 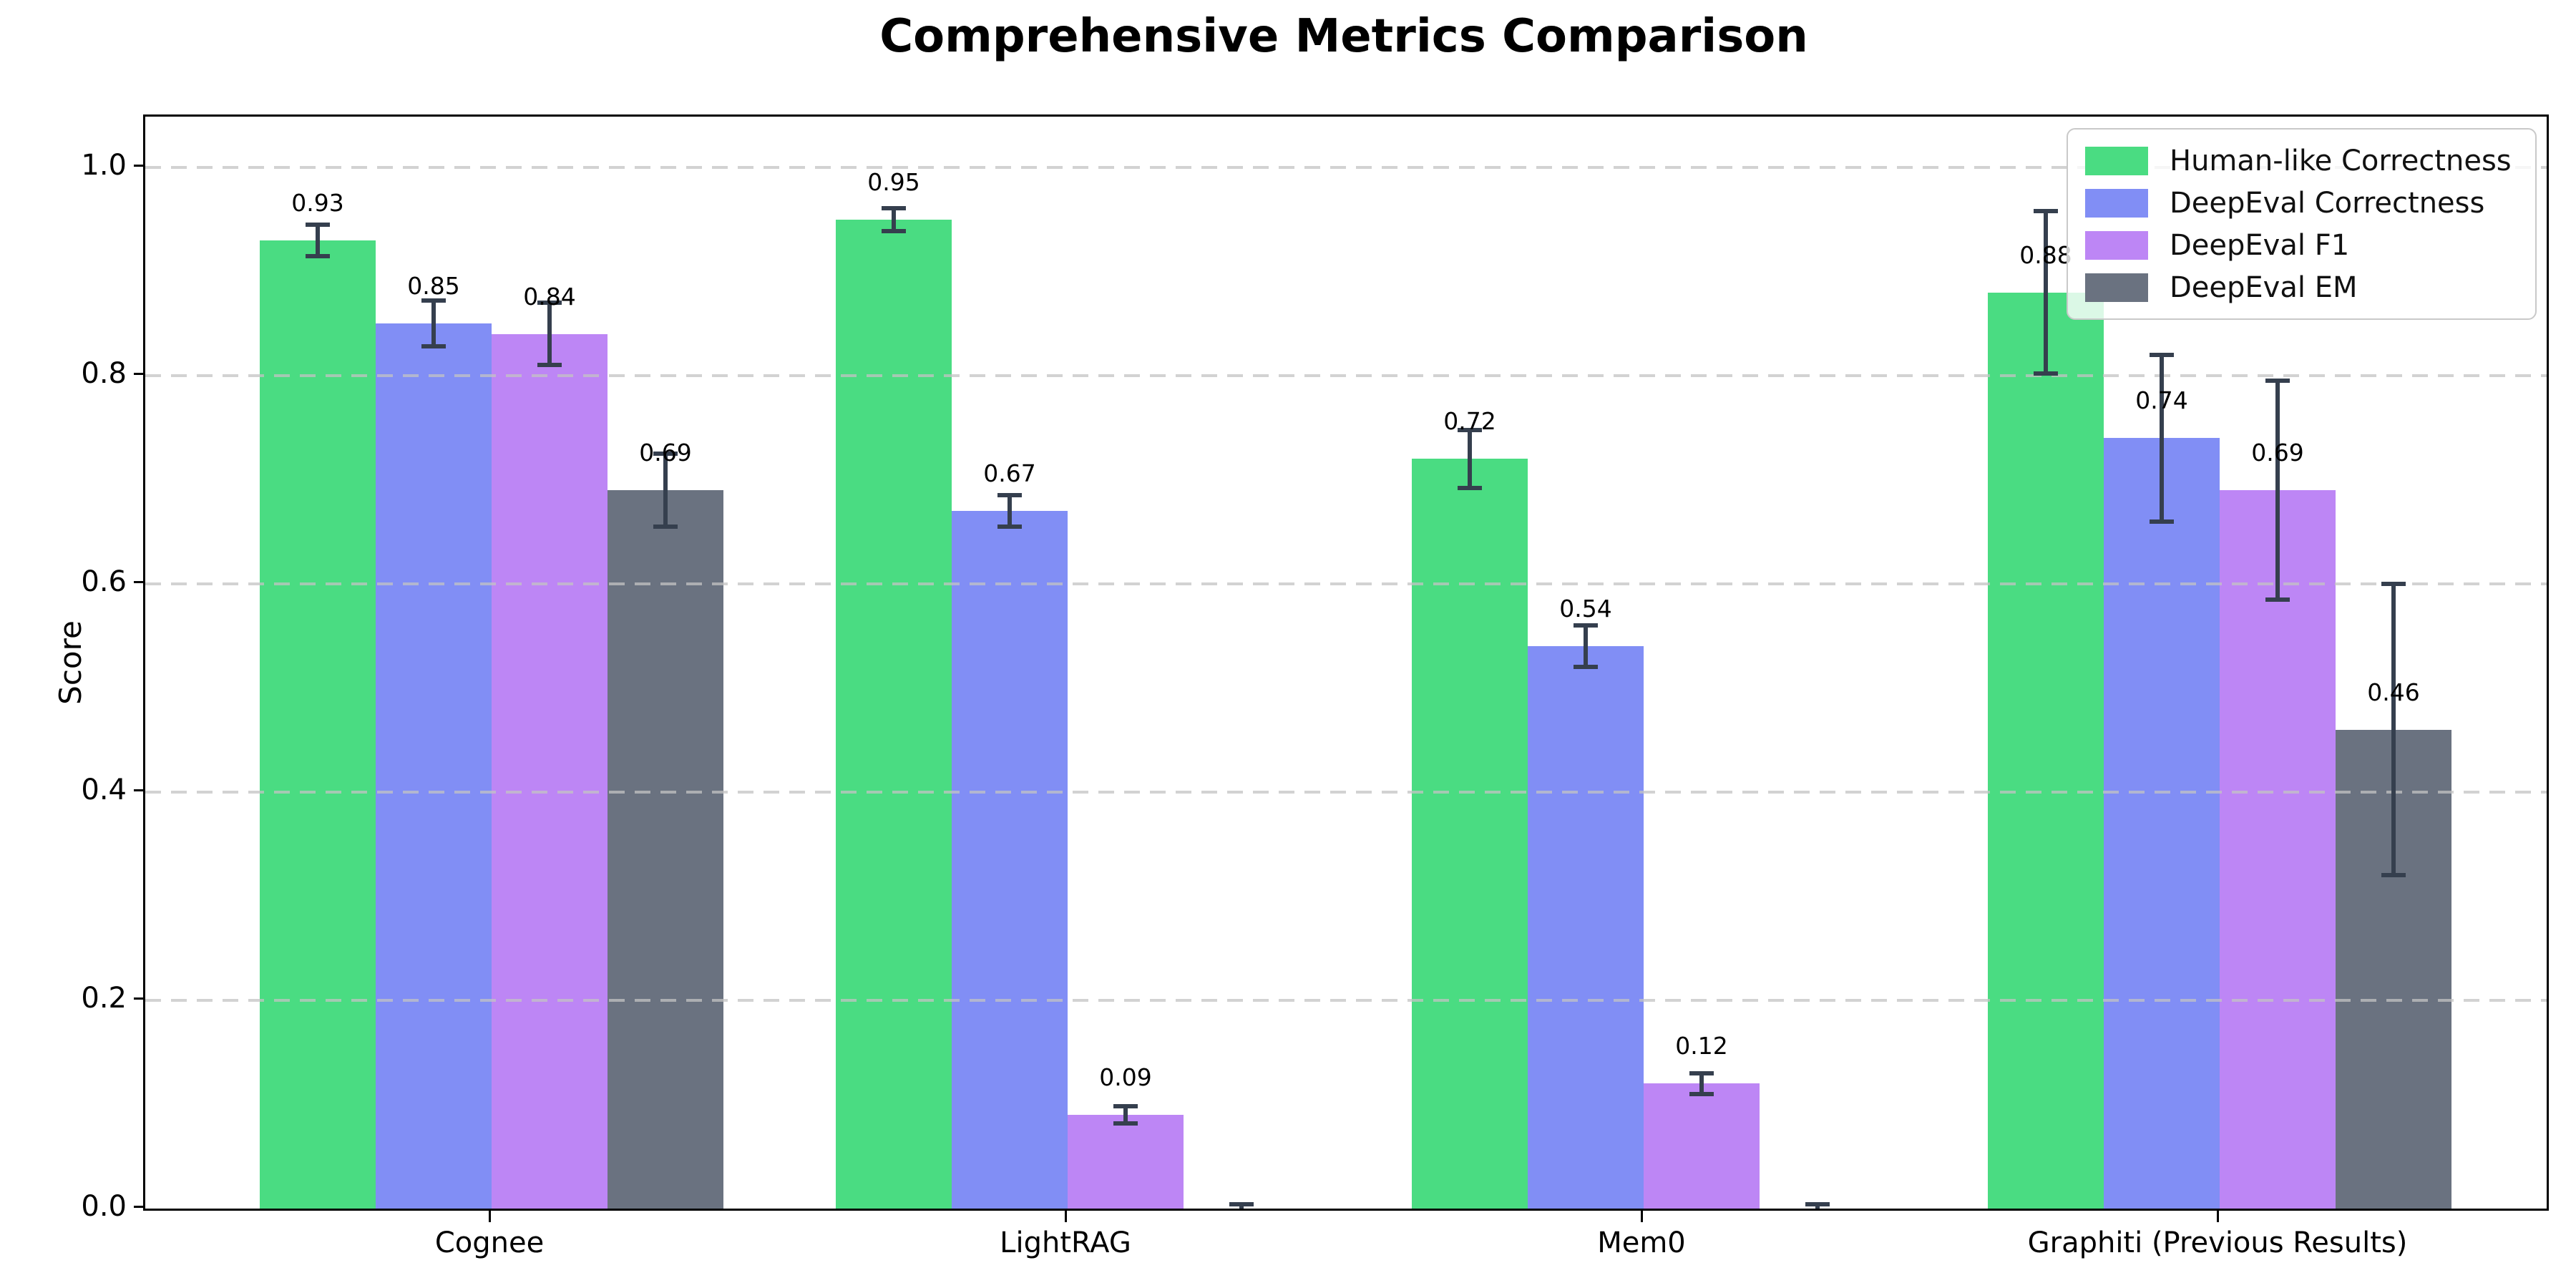 I want to click on legend-label: DeepEval F1, so click(x=2260, y=245).